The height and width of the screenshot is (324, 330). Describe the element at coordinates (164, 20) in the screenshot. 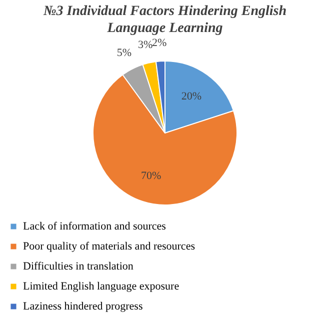

I see `chart-title: №3 Individual Factors Hindering English Language Learning` at that location.